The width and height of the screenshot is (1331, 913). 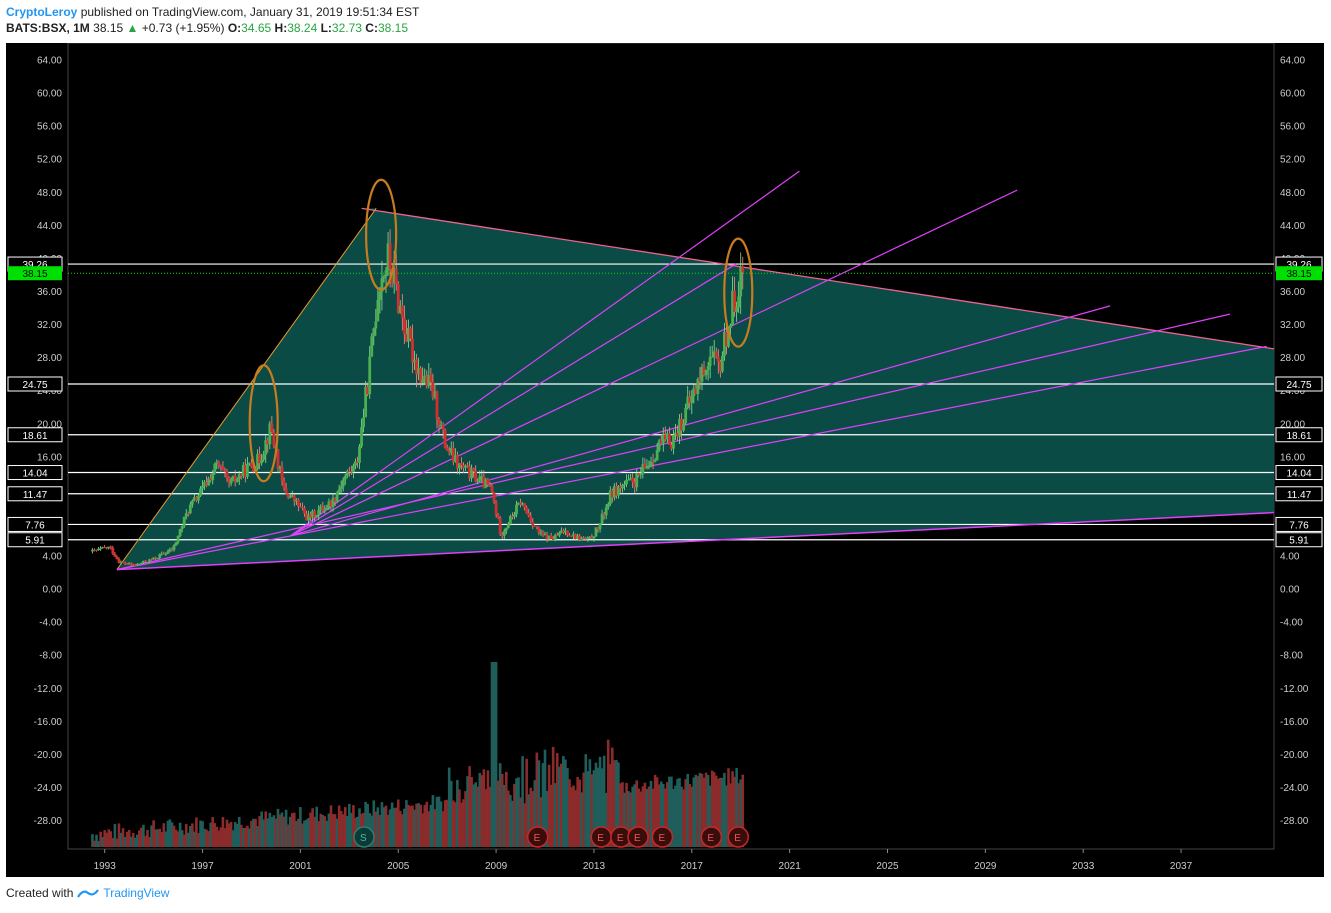 What do you see at coordinates (1292, 292) in the screenshot?
I see `y-tick-label-right: 36.00` at bounding box center [1292, 292].